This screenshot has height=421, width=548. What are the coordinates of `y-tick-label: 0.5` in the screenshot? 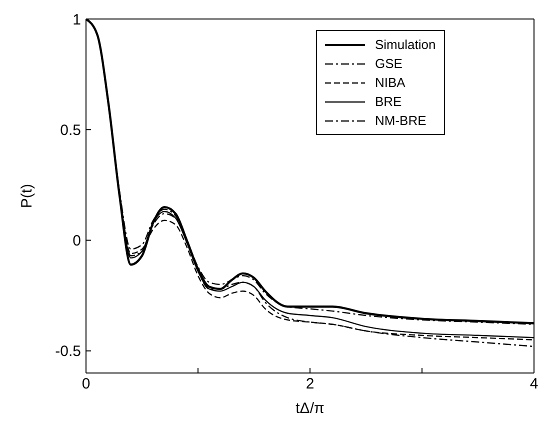 It's located at (70, 130).